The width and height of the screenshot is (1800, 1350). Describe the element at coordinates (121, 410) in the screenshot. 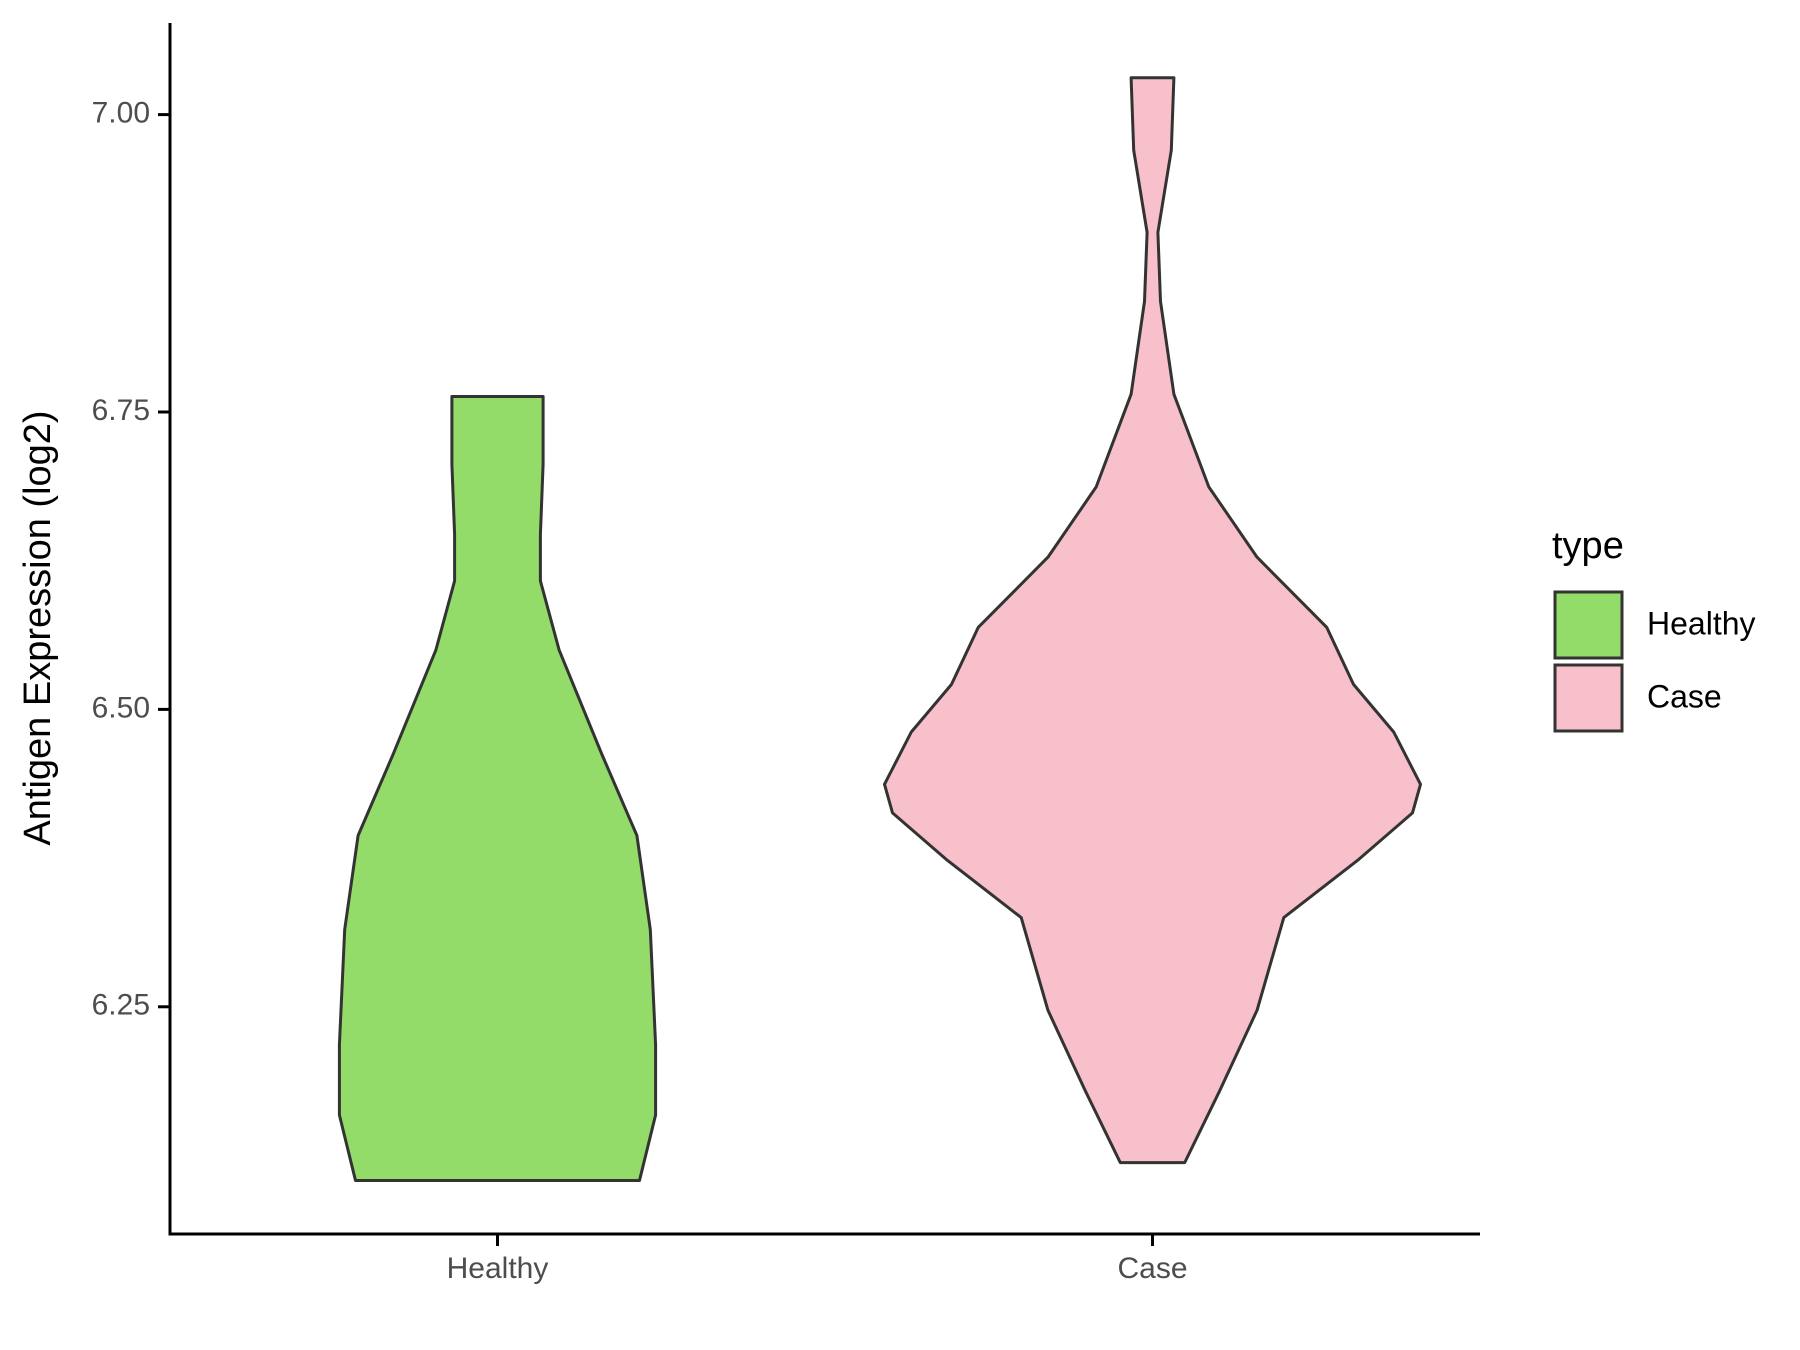

I see `y-tick-label: 6.75` at that location.